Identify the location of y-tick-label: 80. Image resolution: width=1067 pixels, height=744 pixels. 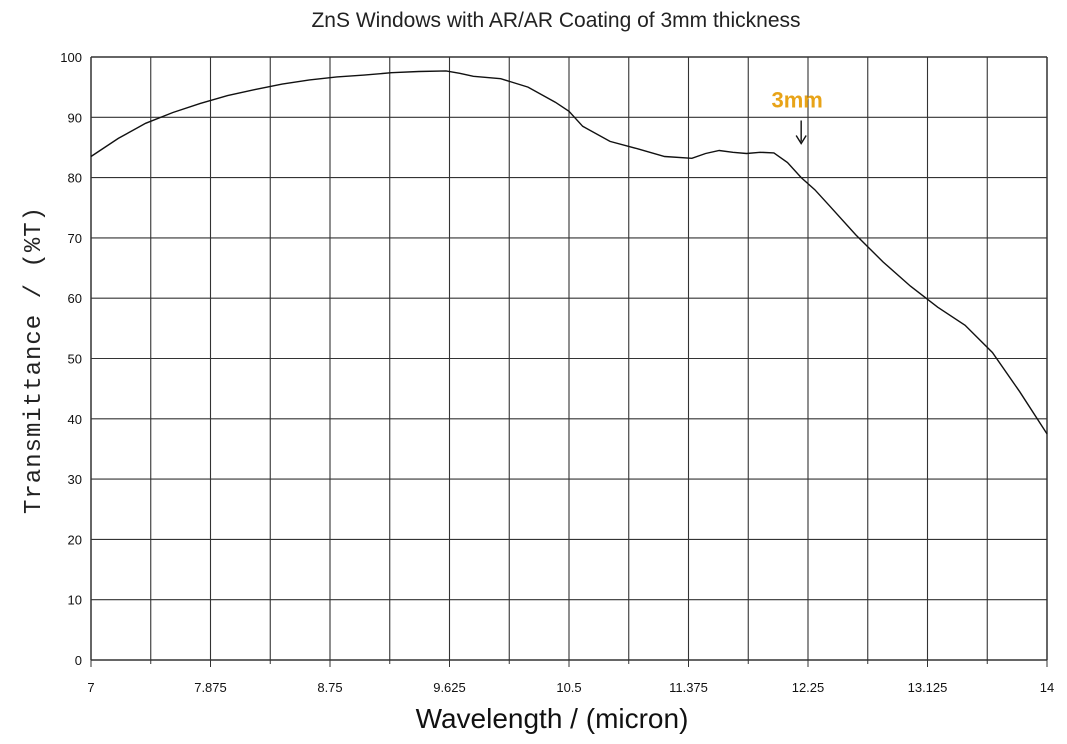
(75, 178).